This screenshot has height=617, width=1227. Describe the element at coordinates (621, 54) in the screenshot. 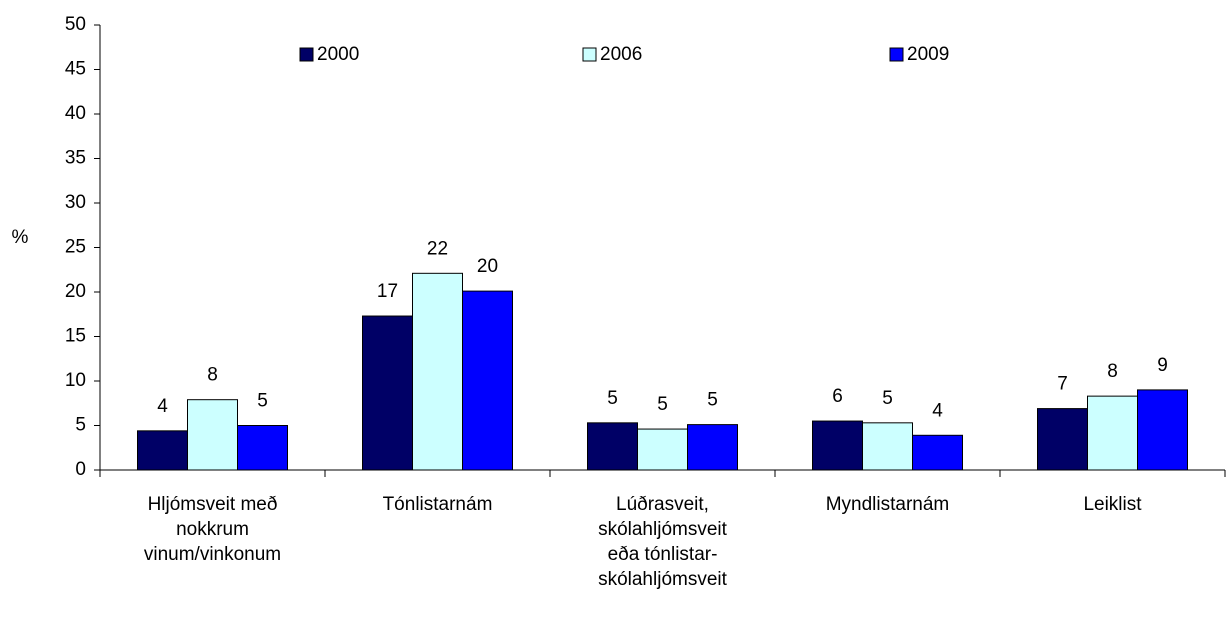

I see `legend-label: 2006` at that location.